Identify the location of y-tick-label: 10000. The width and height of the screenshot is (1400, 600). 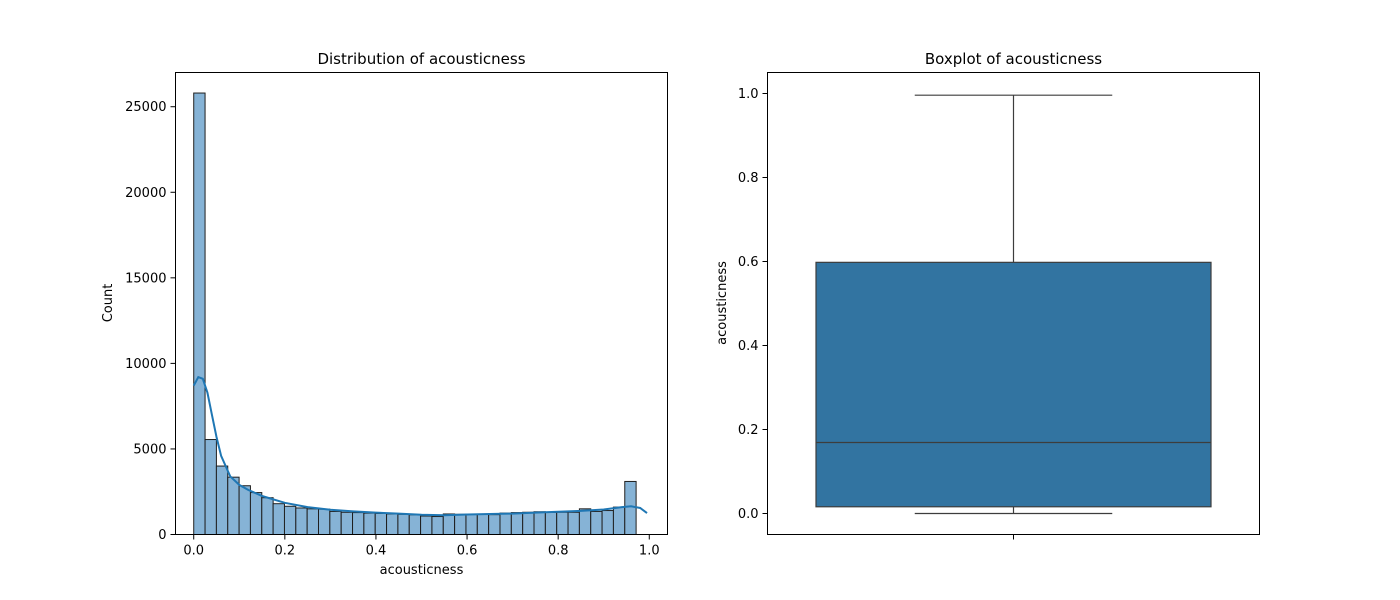
(145, 364).